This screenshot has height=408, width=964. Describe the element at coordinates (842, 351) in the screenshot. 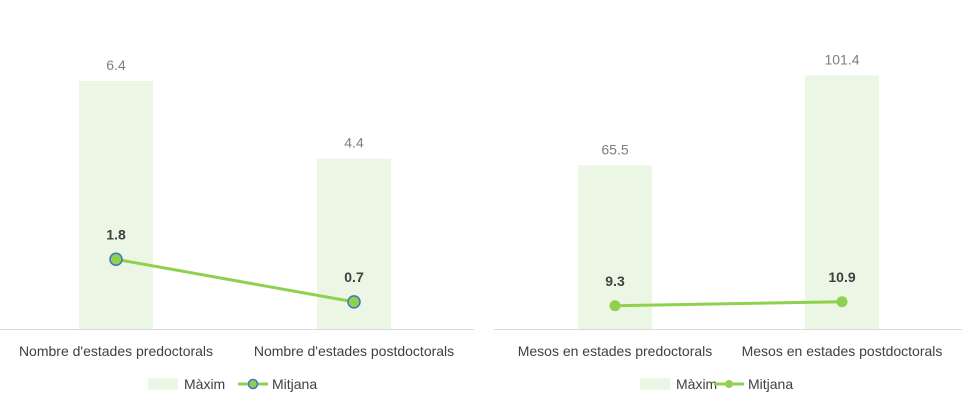

I see `category-label-1: Mesos en estades postdoctorals` at that location.